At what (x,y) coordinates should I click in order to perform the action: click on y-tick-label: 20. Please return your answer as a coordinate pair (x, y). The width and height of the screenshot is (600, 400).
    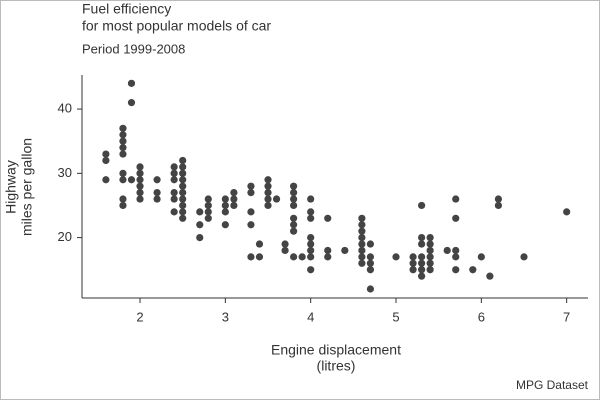
    Looking at the image, I should click on (65, 236).